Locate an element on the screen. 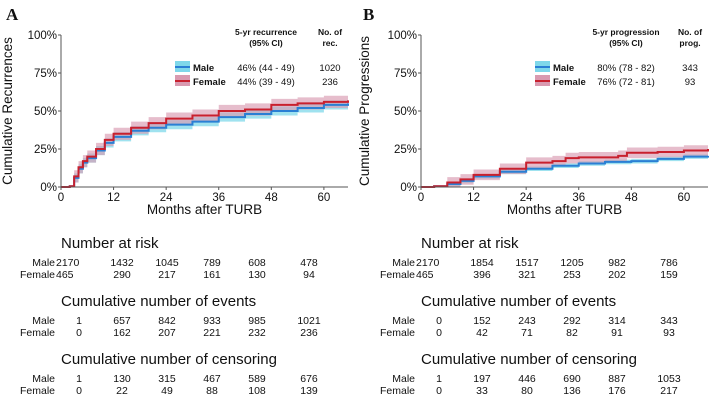  table-cell: 1021 is located at coordinates (309, 321).